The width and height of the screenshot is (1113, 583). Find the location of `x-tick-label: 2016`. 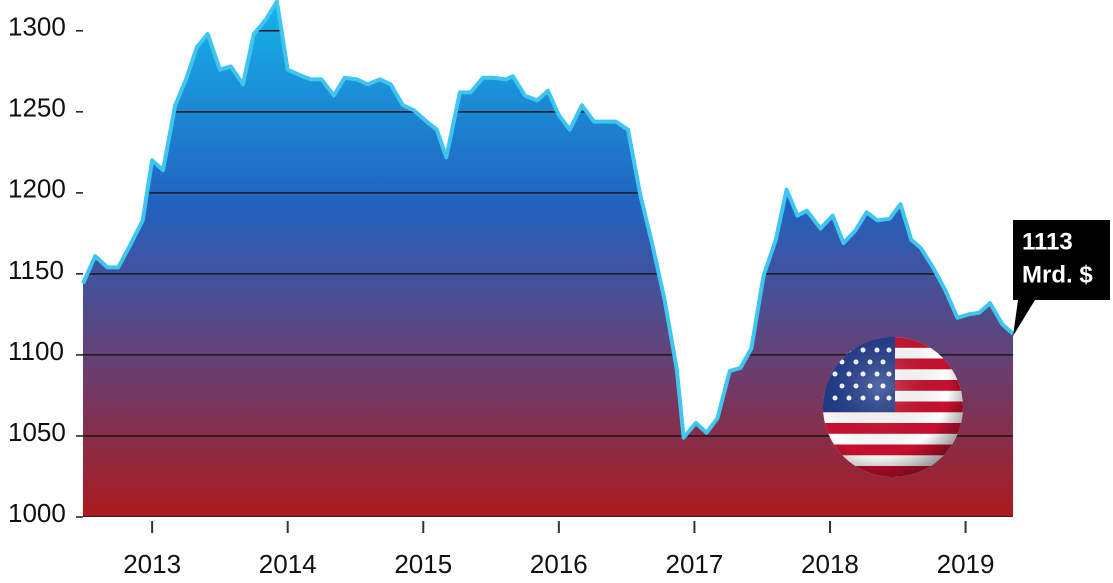

x-tick-label: 2016 is located at coordinates (559, 564).